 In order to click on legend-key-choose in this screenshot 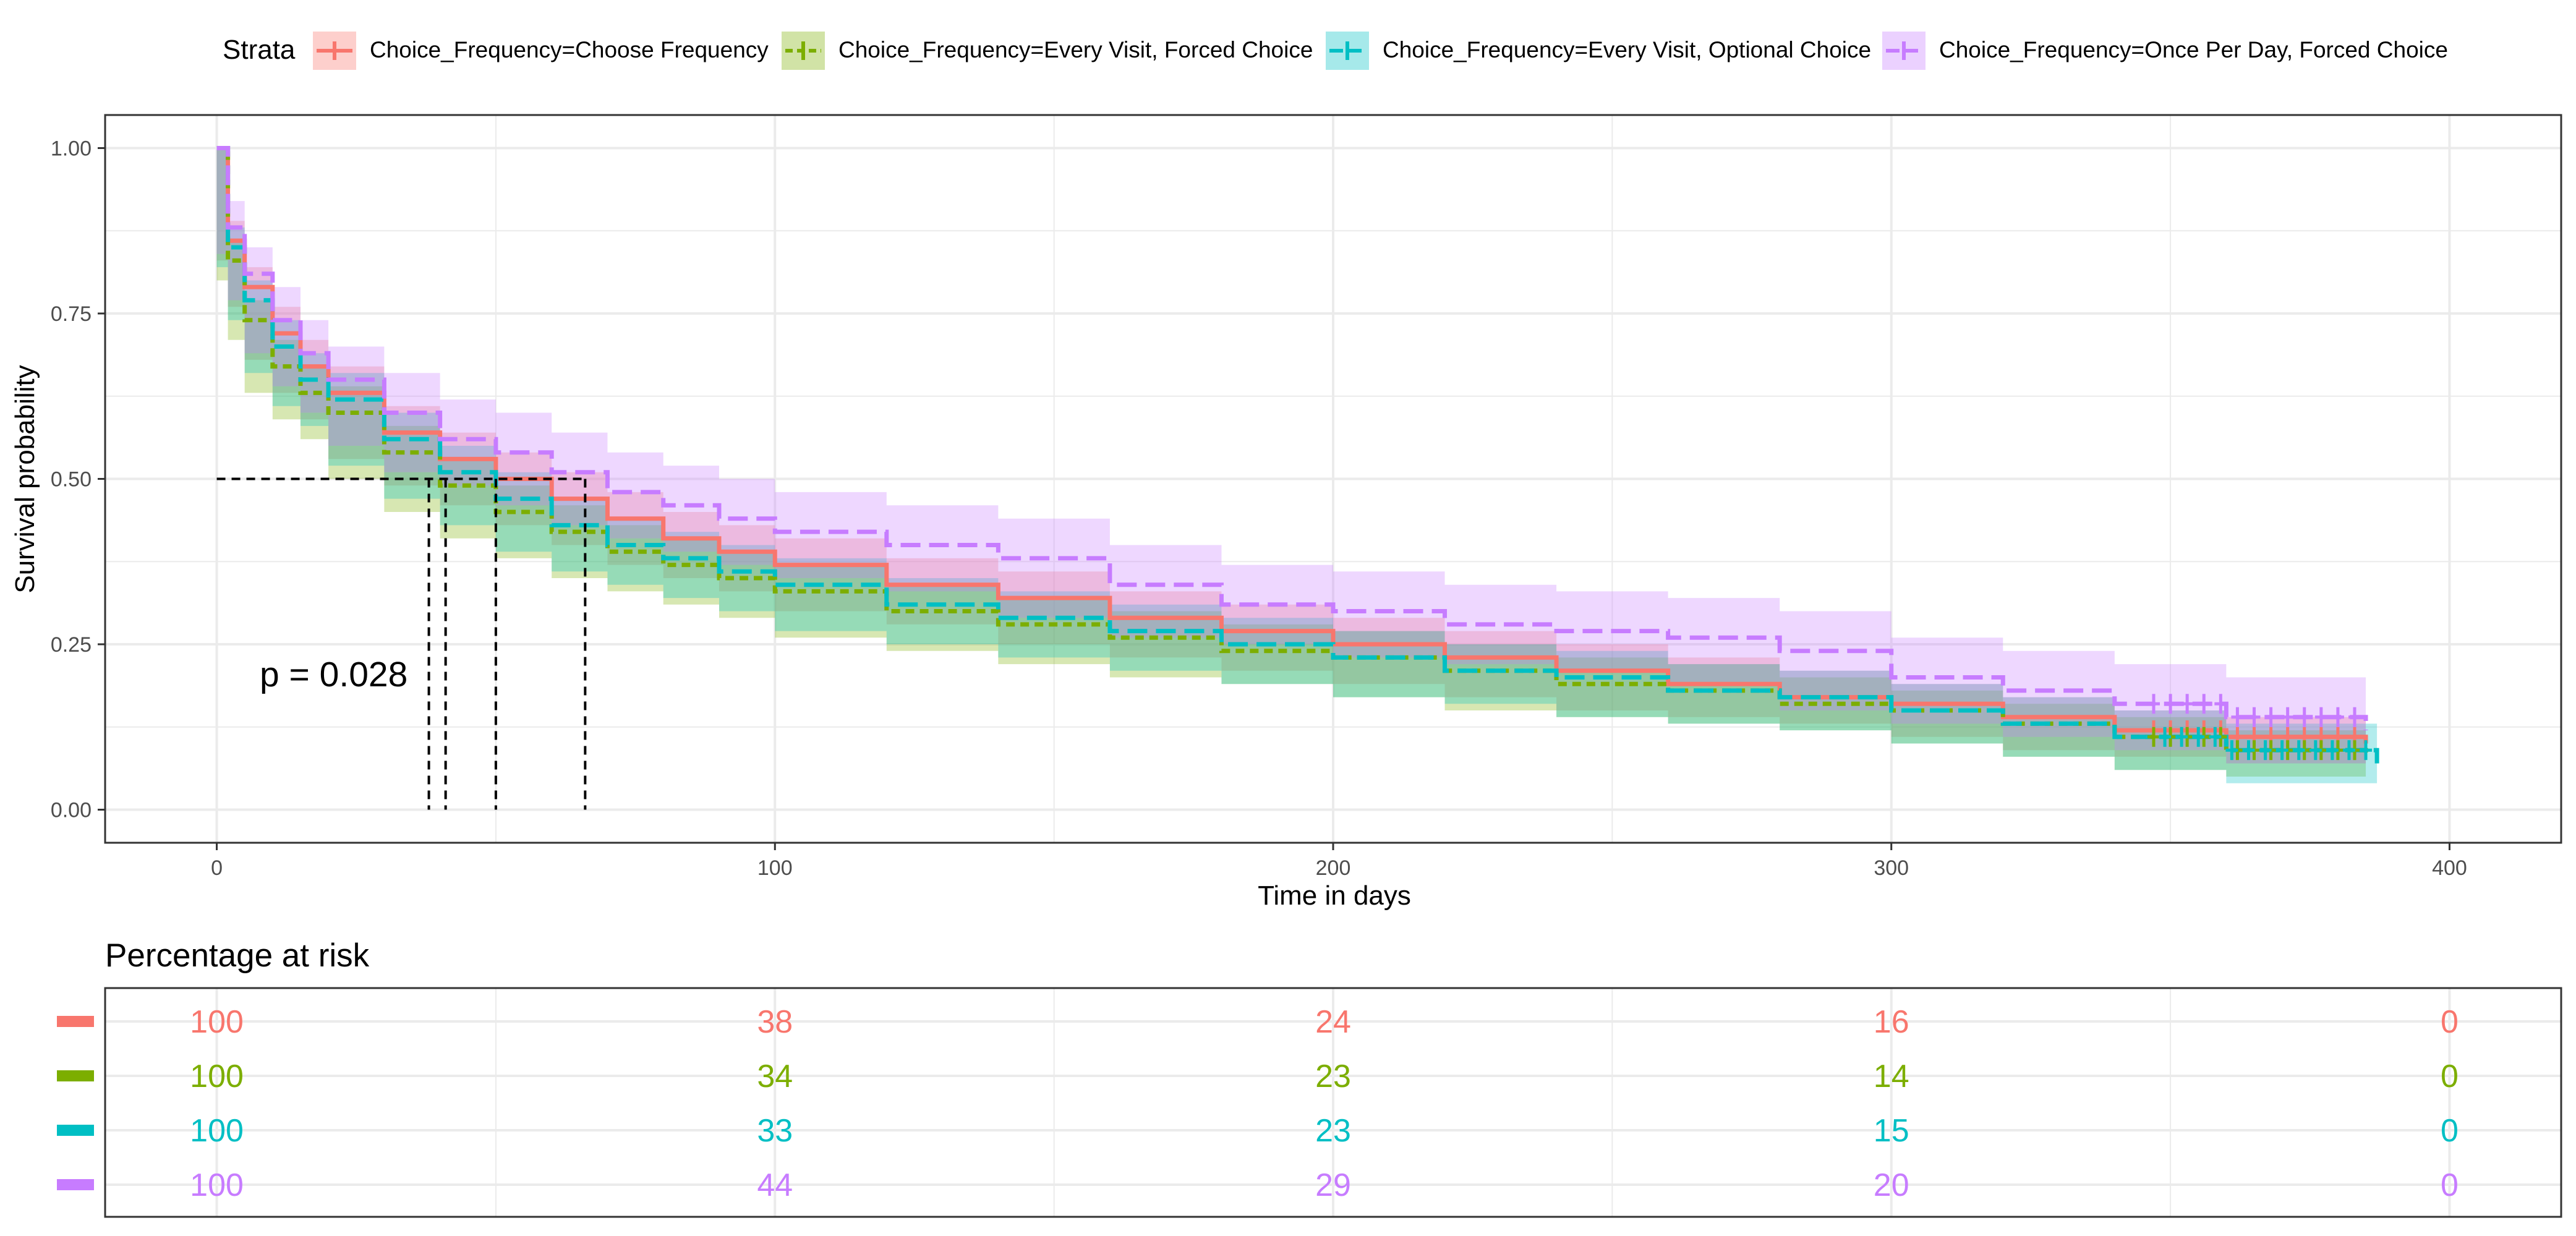, I will do `click(334, 51)`.